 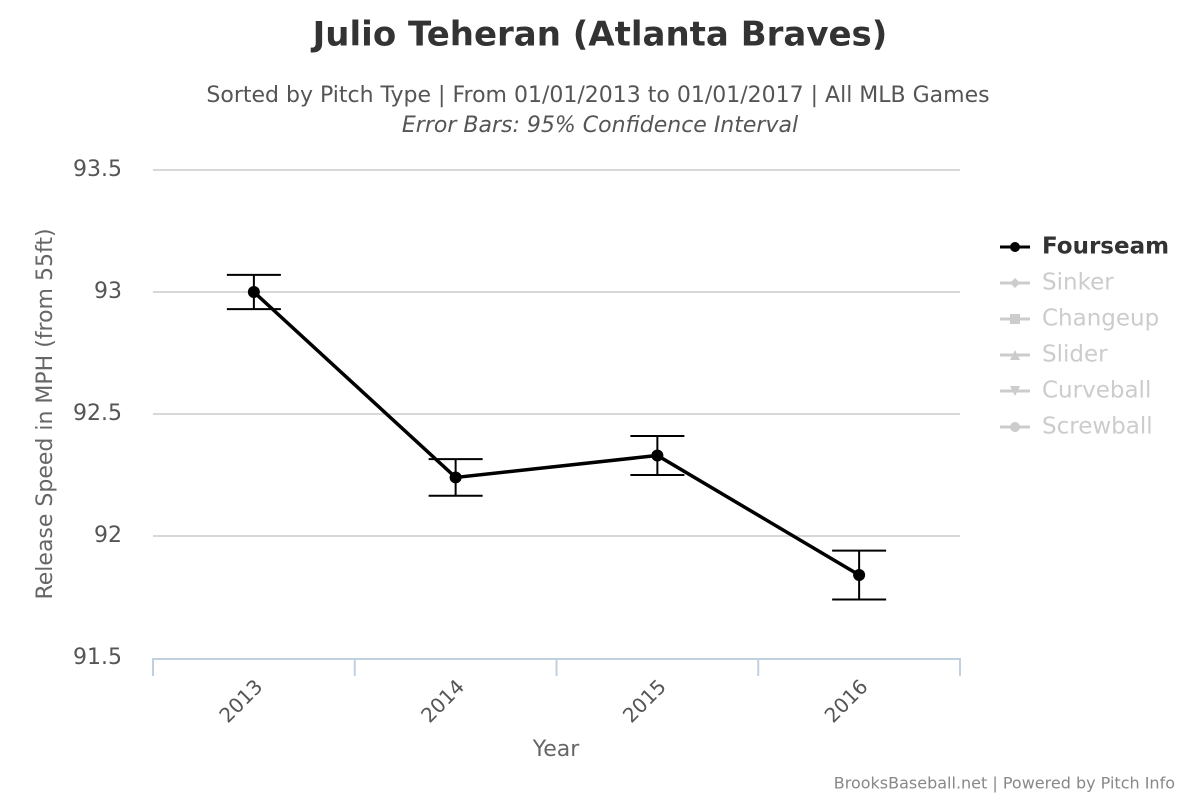 I want to click on y-tick-label: 91.5, so click(x=97, y=657).